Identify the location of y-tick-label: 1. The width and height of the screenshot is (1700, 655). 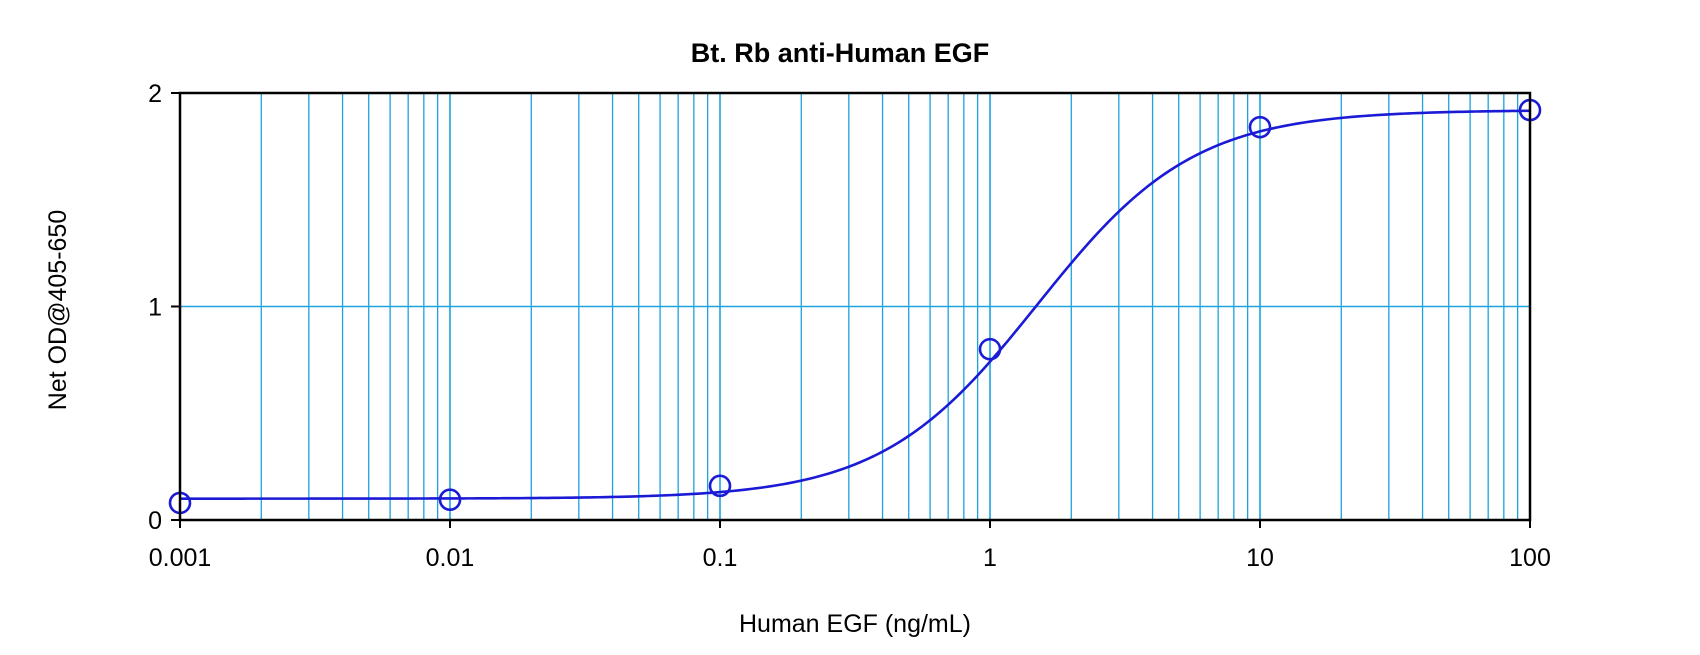
(155, 308).